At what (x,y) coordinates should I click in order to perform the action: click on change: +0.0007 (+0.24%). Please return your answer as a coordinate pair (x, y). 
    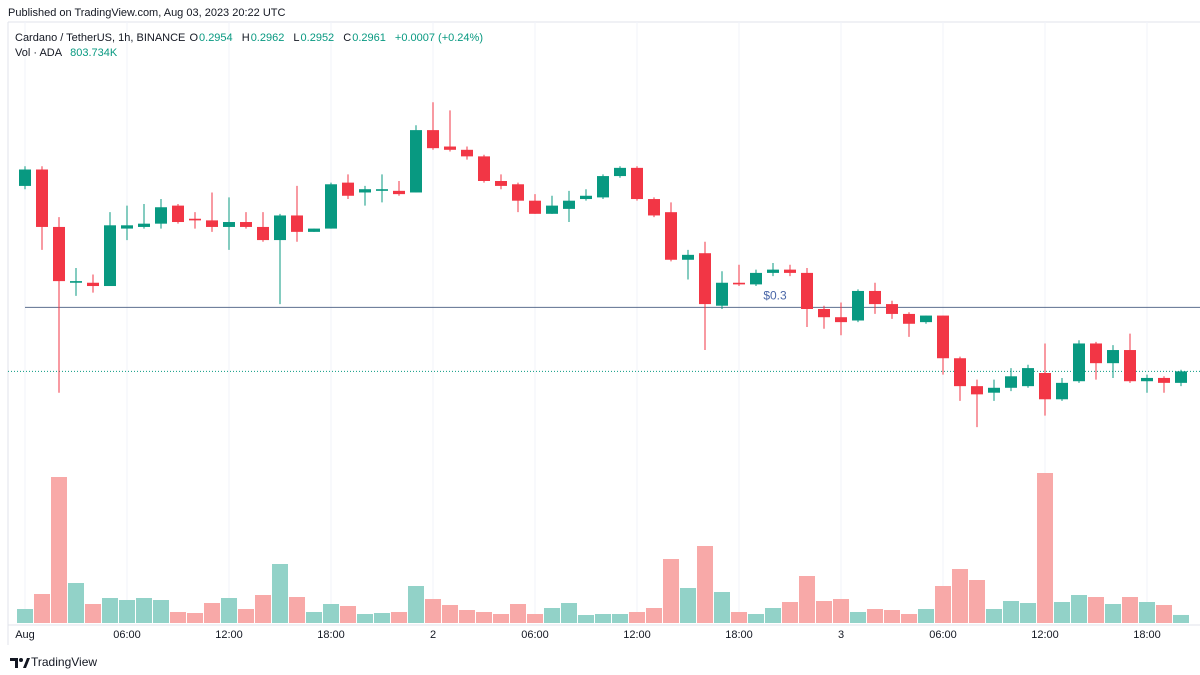
    Looking at the image, I should click on (438, 38).